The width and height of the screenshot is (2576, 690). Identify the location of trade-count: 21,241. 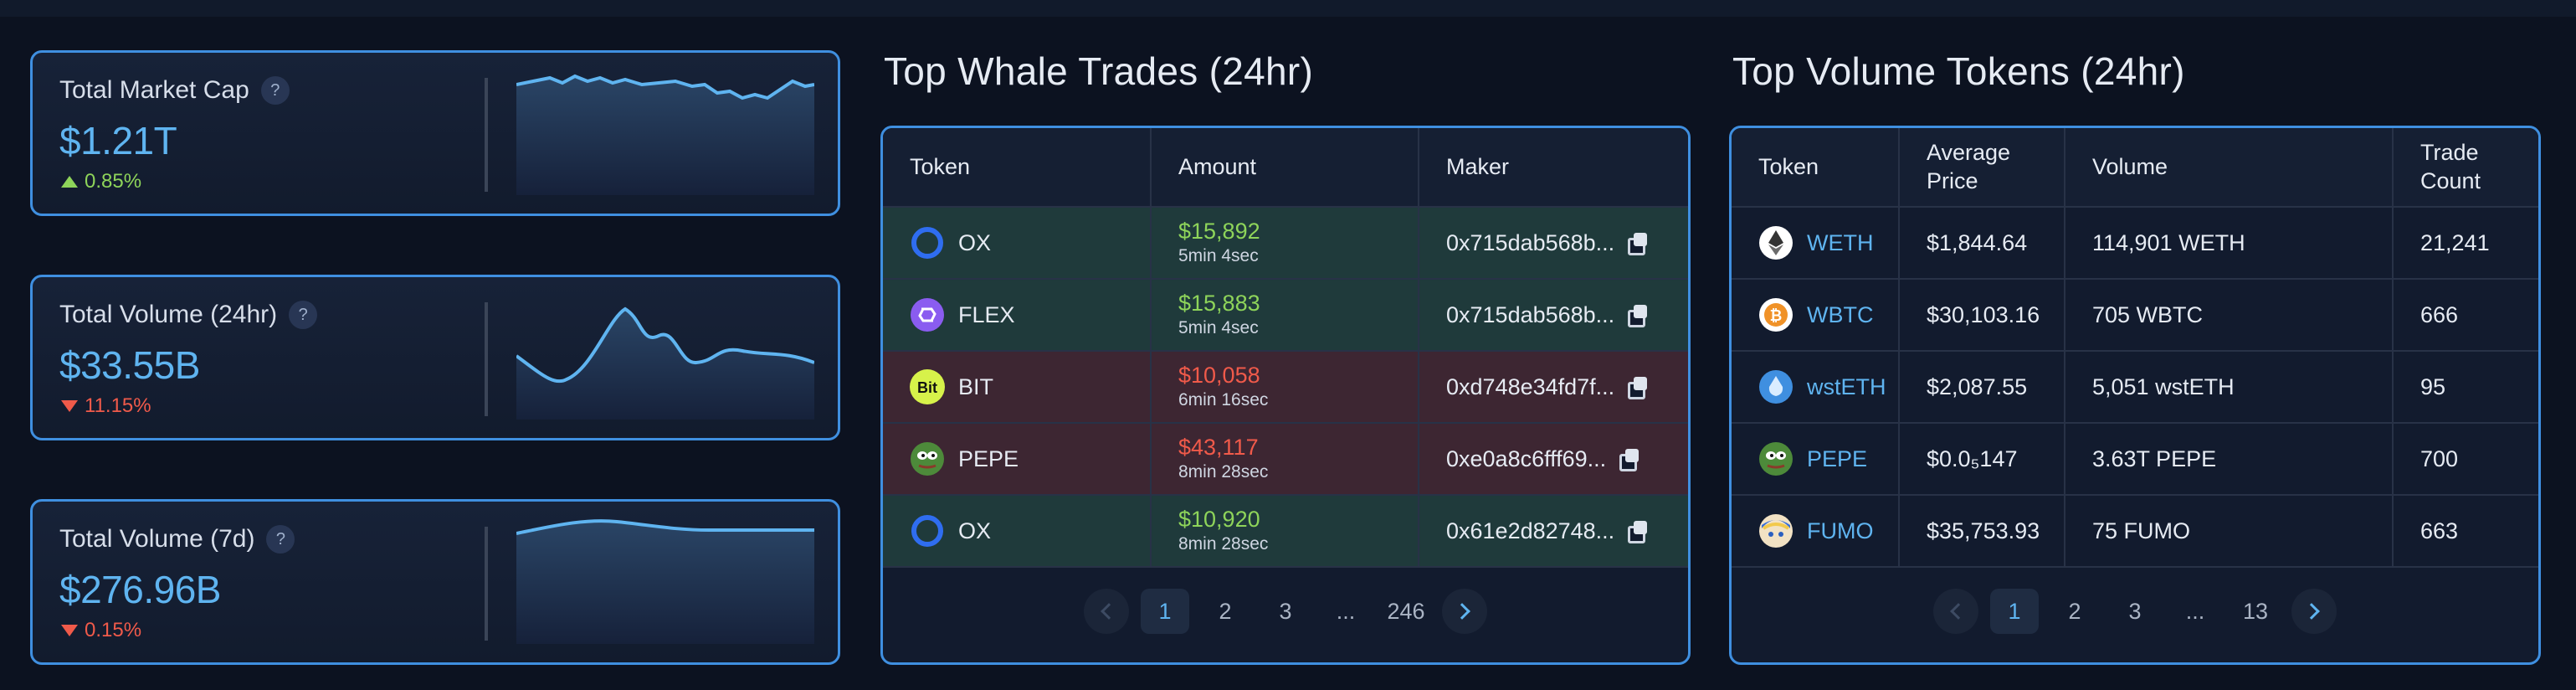
(2465, 243).